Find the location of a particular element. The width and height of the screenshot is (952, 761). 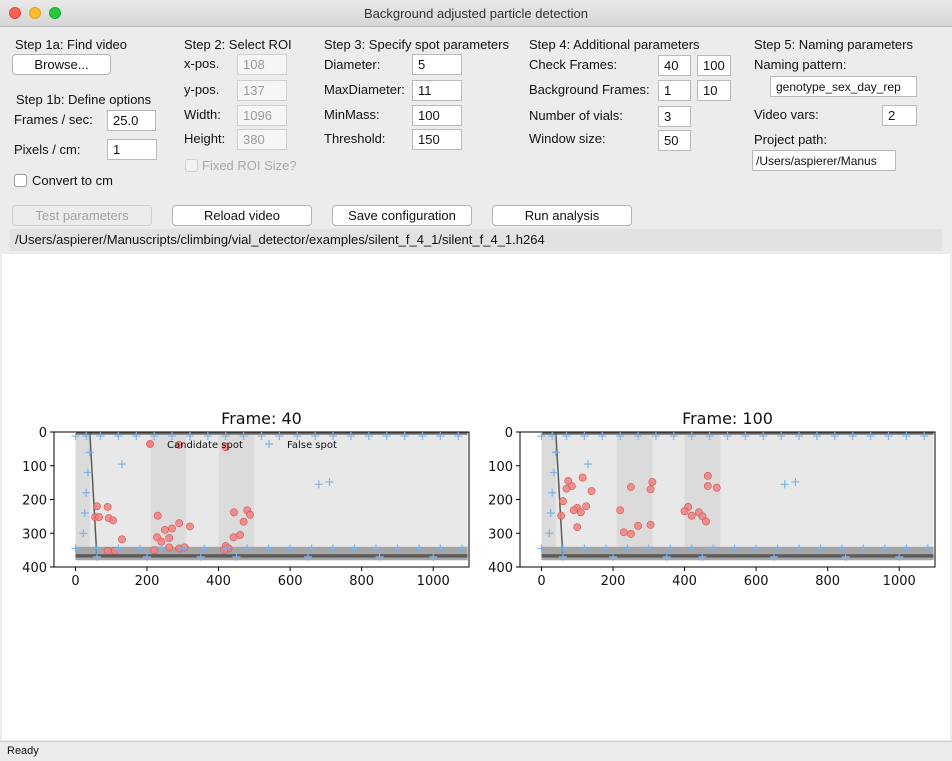

step5-heading: Step 5: Naming parameters is located at coordinates (833, 44).